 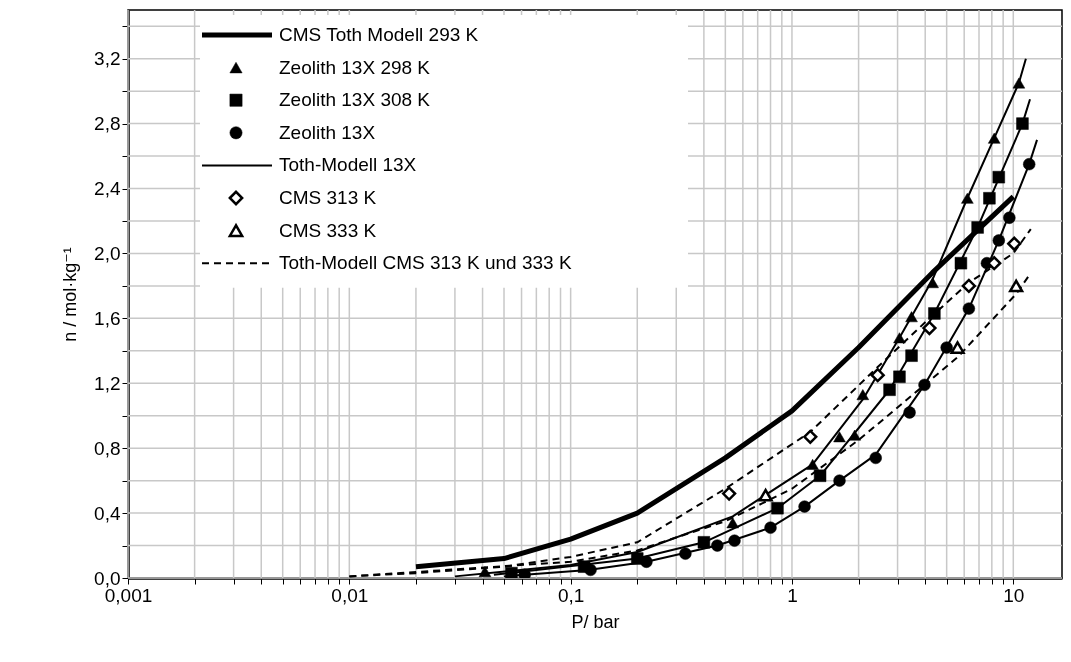 What do you see at coordinates (70, 294) in the screenshot?
I see `y-axis-title: n / mol·kg⁻¹` at bounding box center [70, 294].